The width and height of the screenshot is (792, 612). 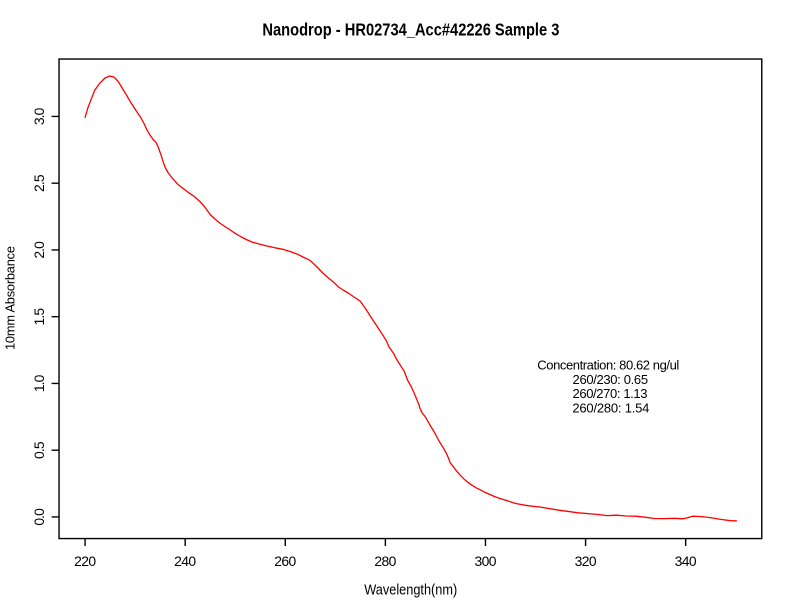 What do you see at coordinates (10, 298) in the screenshot?
I see `svg-text: 10mm Absorbance` at bounding box center [10, 298].